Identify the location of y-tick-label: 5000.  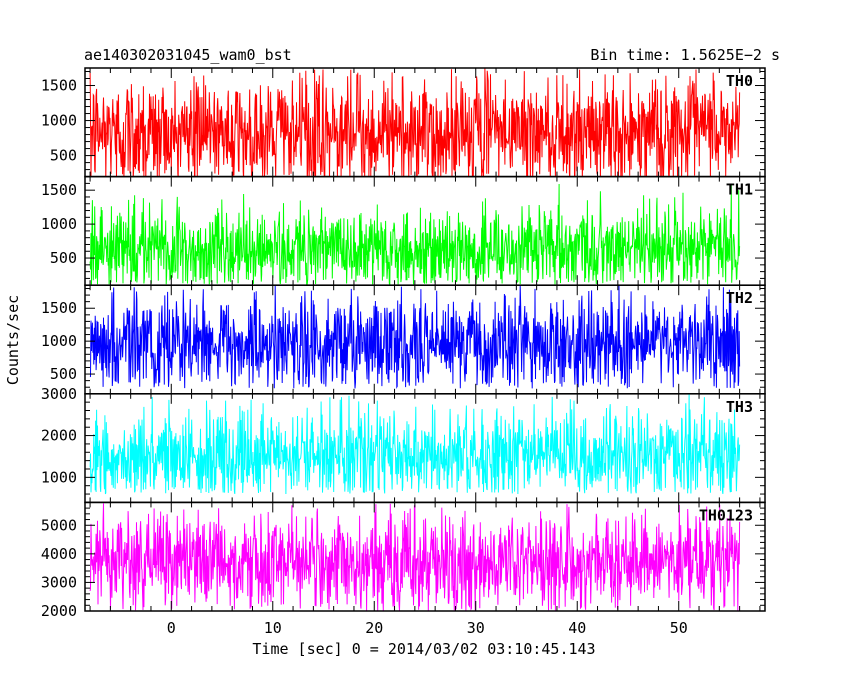
(59, 525).